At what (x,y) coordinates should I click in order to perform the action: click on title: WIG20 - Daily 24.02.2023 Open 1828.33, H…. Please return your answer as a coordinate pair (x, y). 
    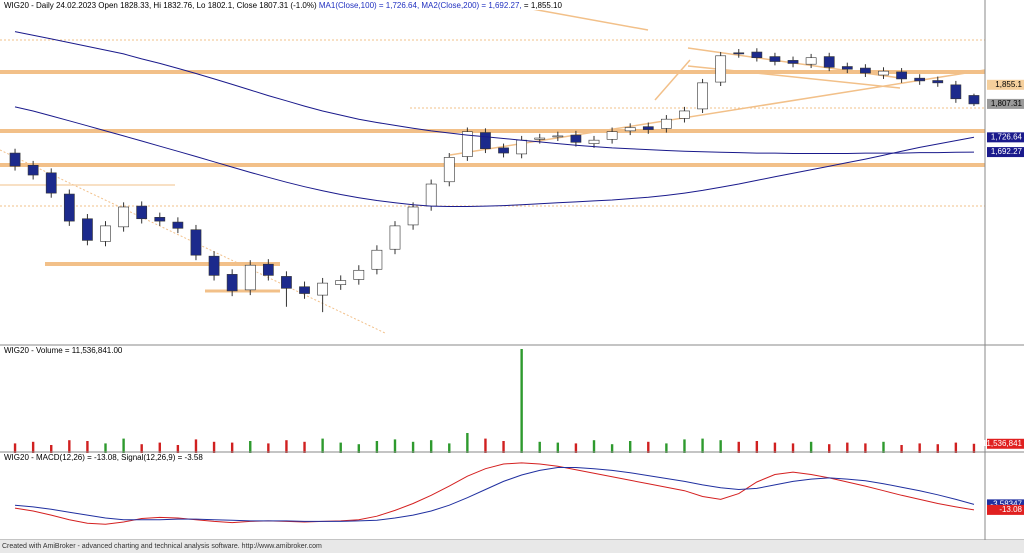
    Looking at the image, I should click on (160, 5).